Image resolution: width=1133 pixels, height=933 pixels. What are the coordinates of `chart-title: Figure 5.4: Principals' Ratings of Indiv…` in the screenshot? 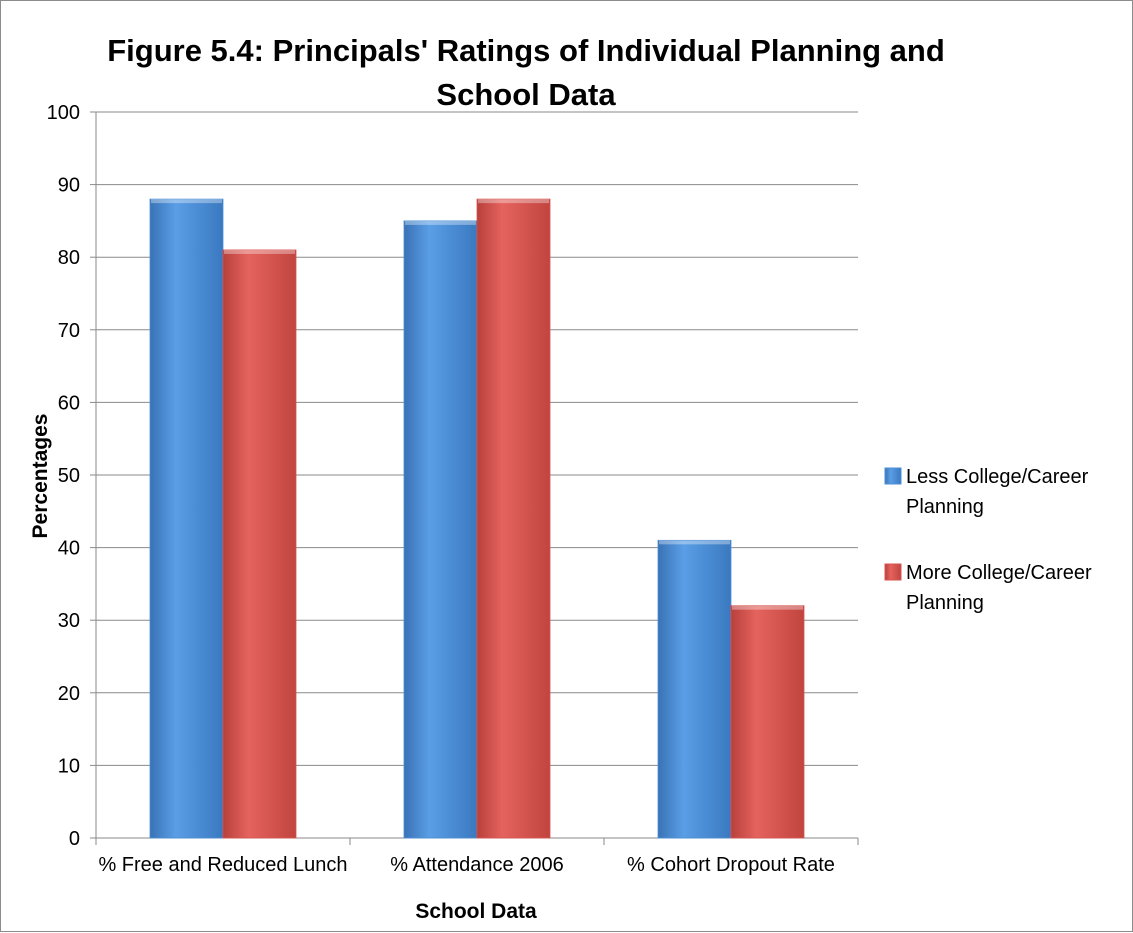 It's located at (526, 72).